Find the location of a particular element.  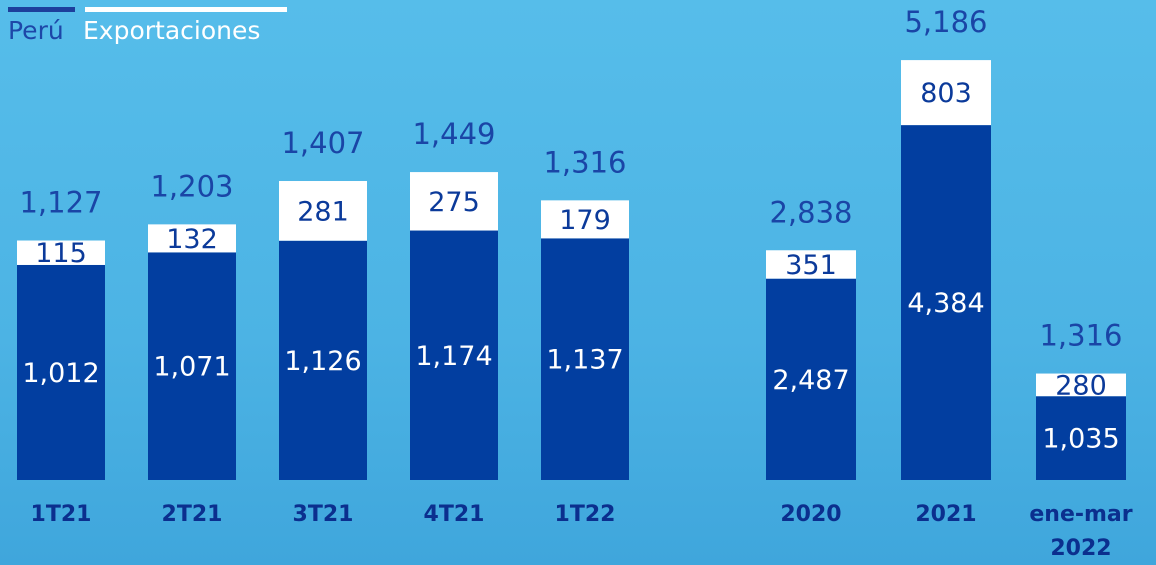

value-label: 1,071 is located at coordinates (191, 367).